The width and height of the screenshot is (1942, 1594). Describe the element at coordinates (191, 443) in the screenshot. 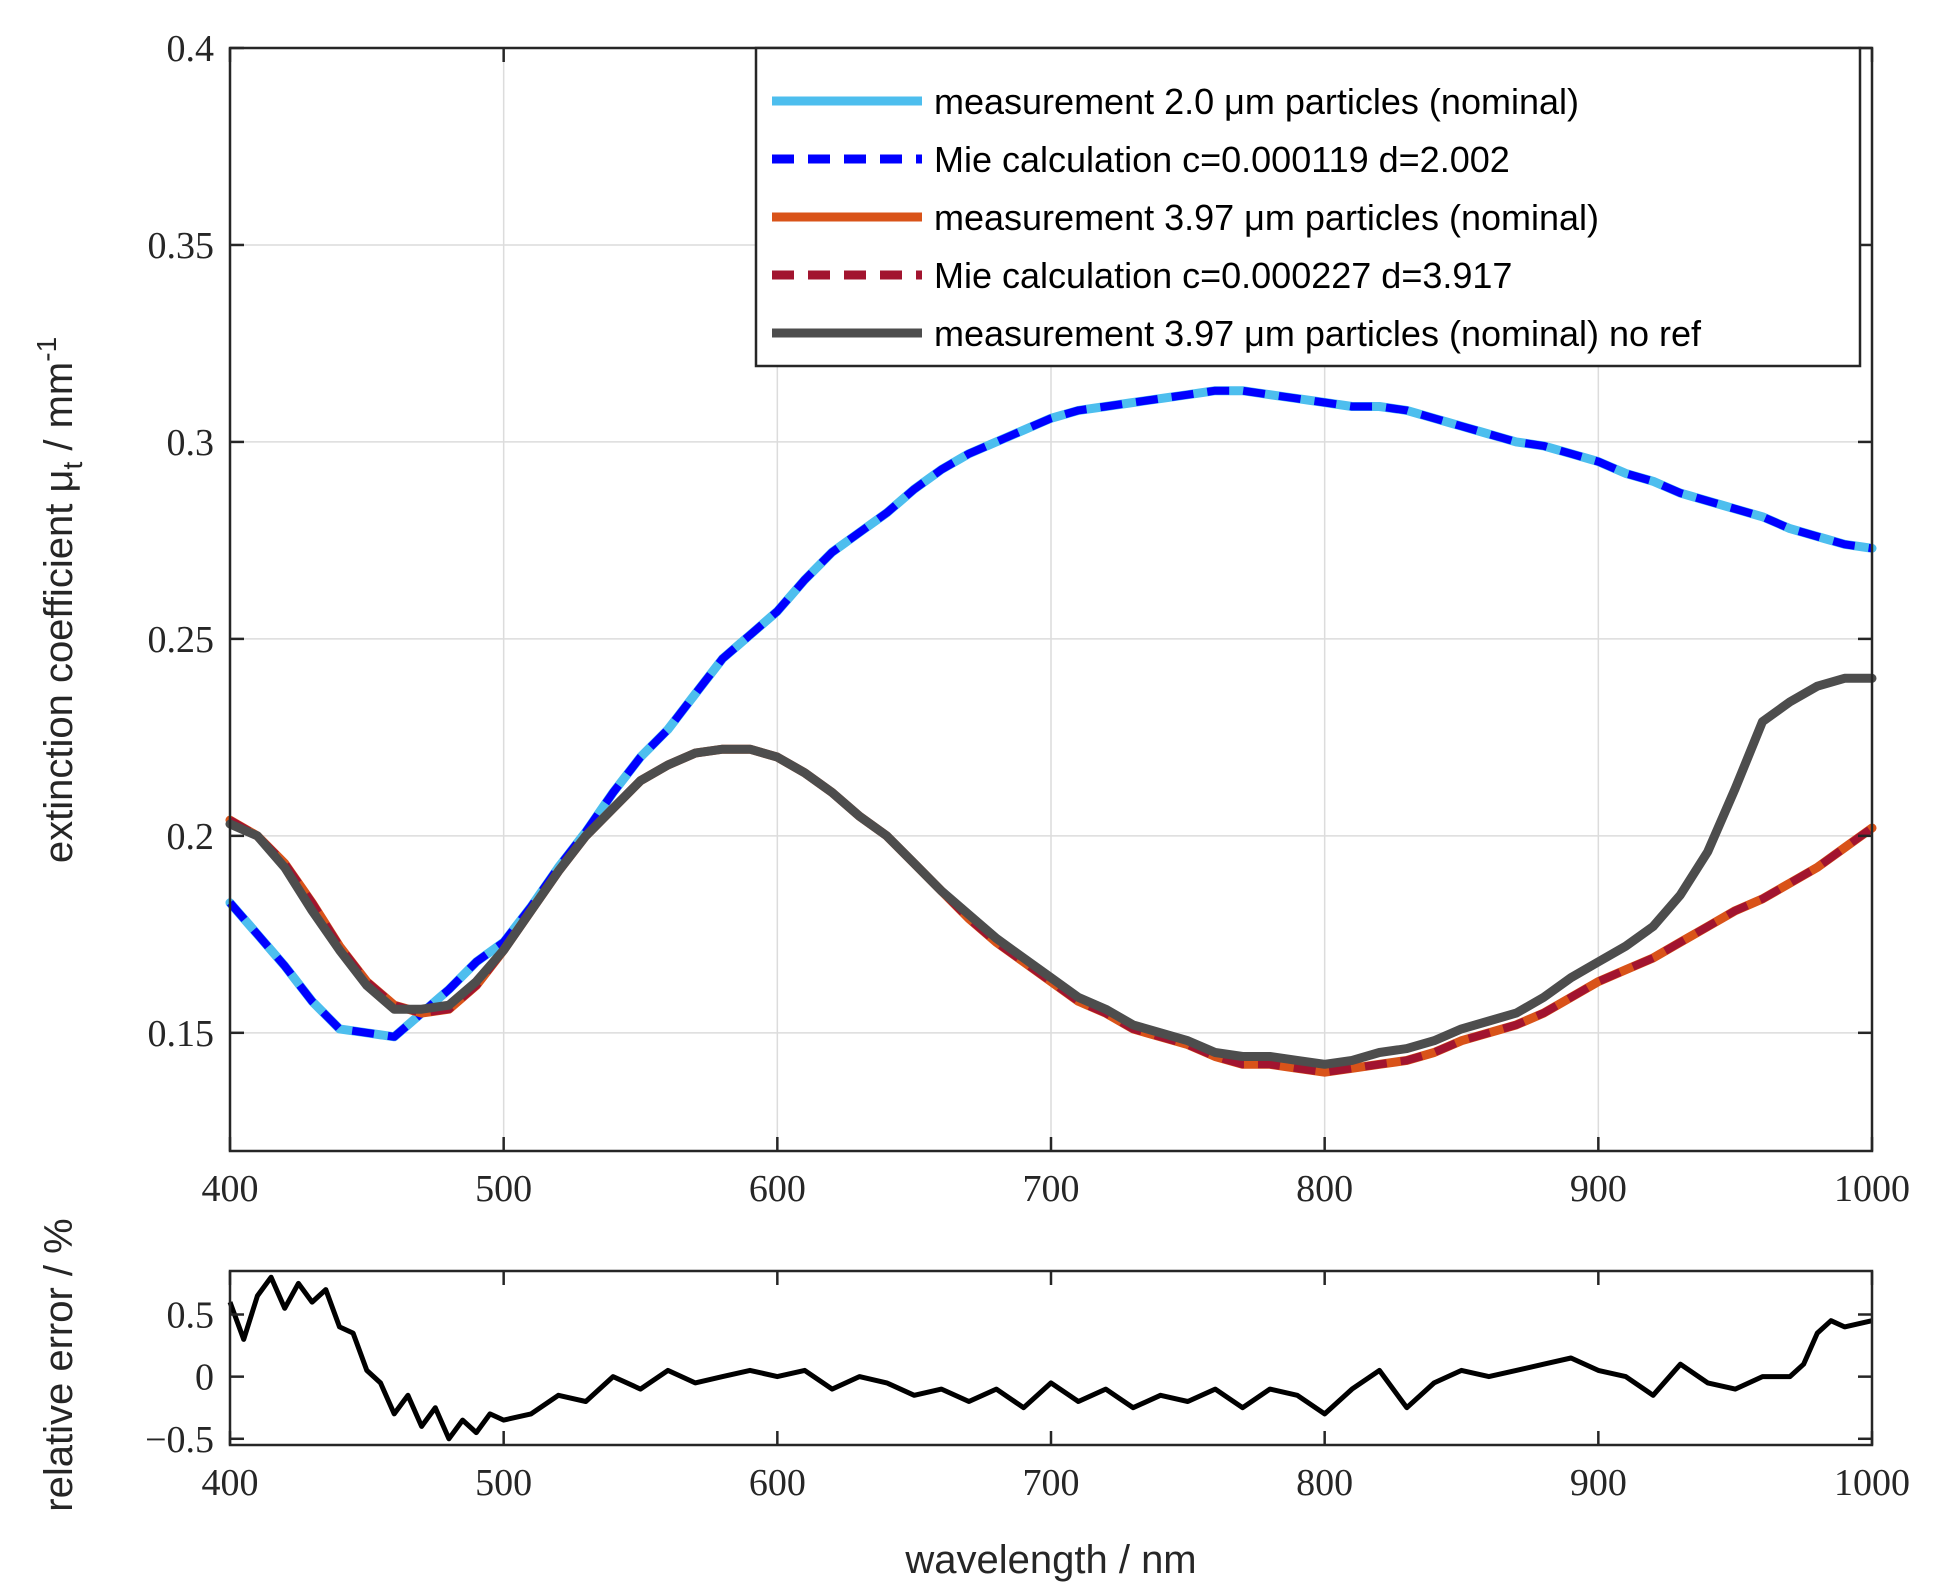

I see `main-y-tick-label: 0.3` at that location.